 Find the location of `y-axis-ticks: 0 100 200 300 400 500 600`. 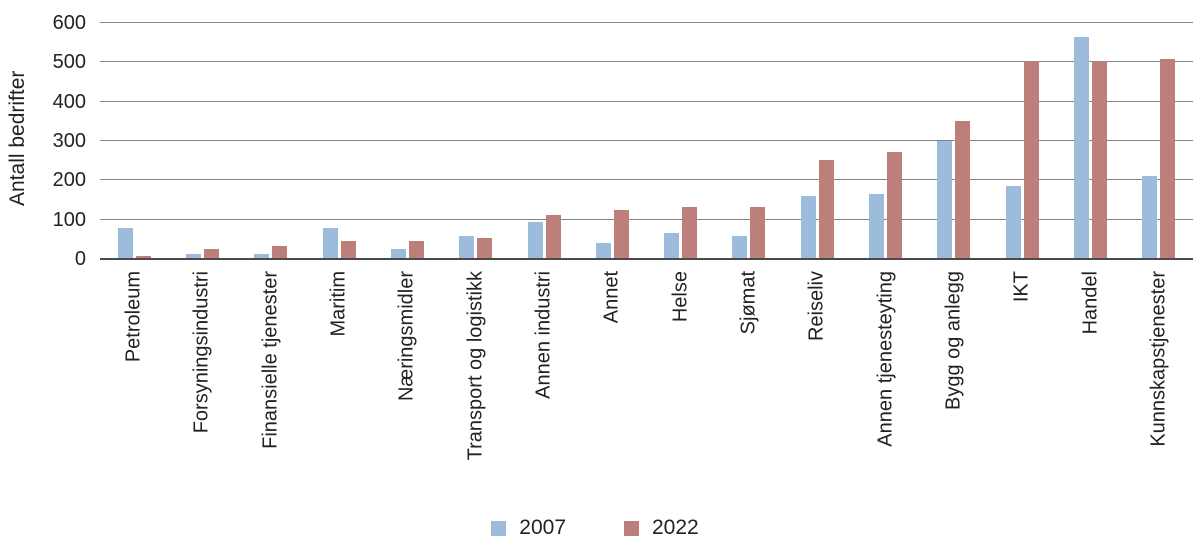

y-axis-ticks: 0 100 200 300 400 500 600 is located at coordinates (43, 141).